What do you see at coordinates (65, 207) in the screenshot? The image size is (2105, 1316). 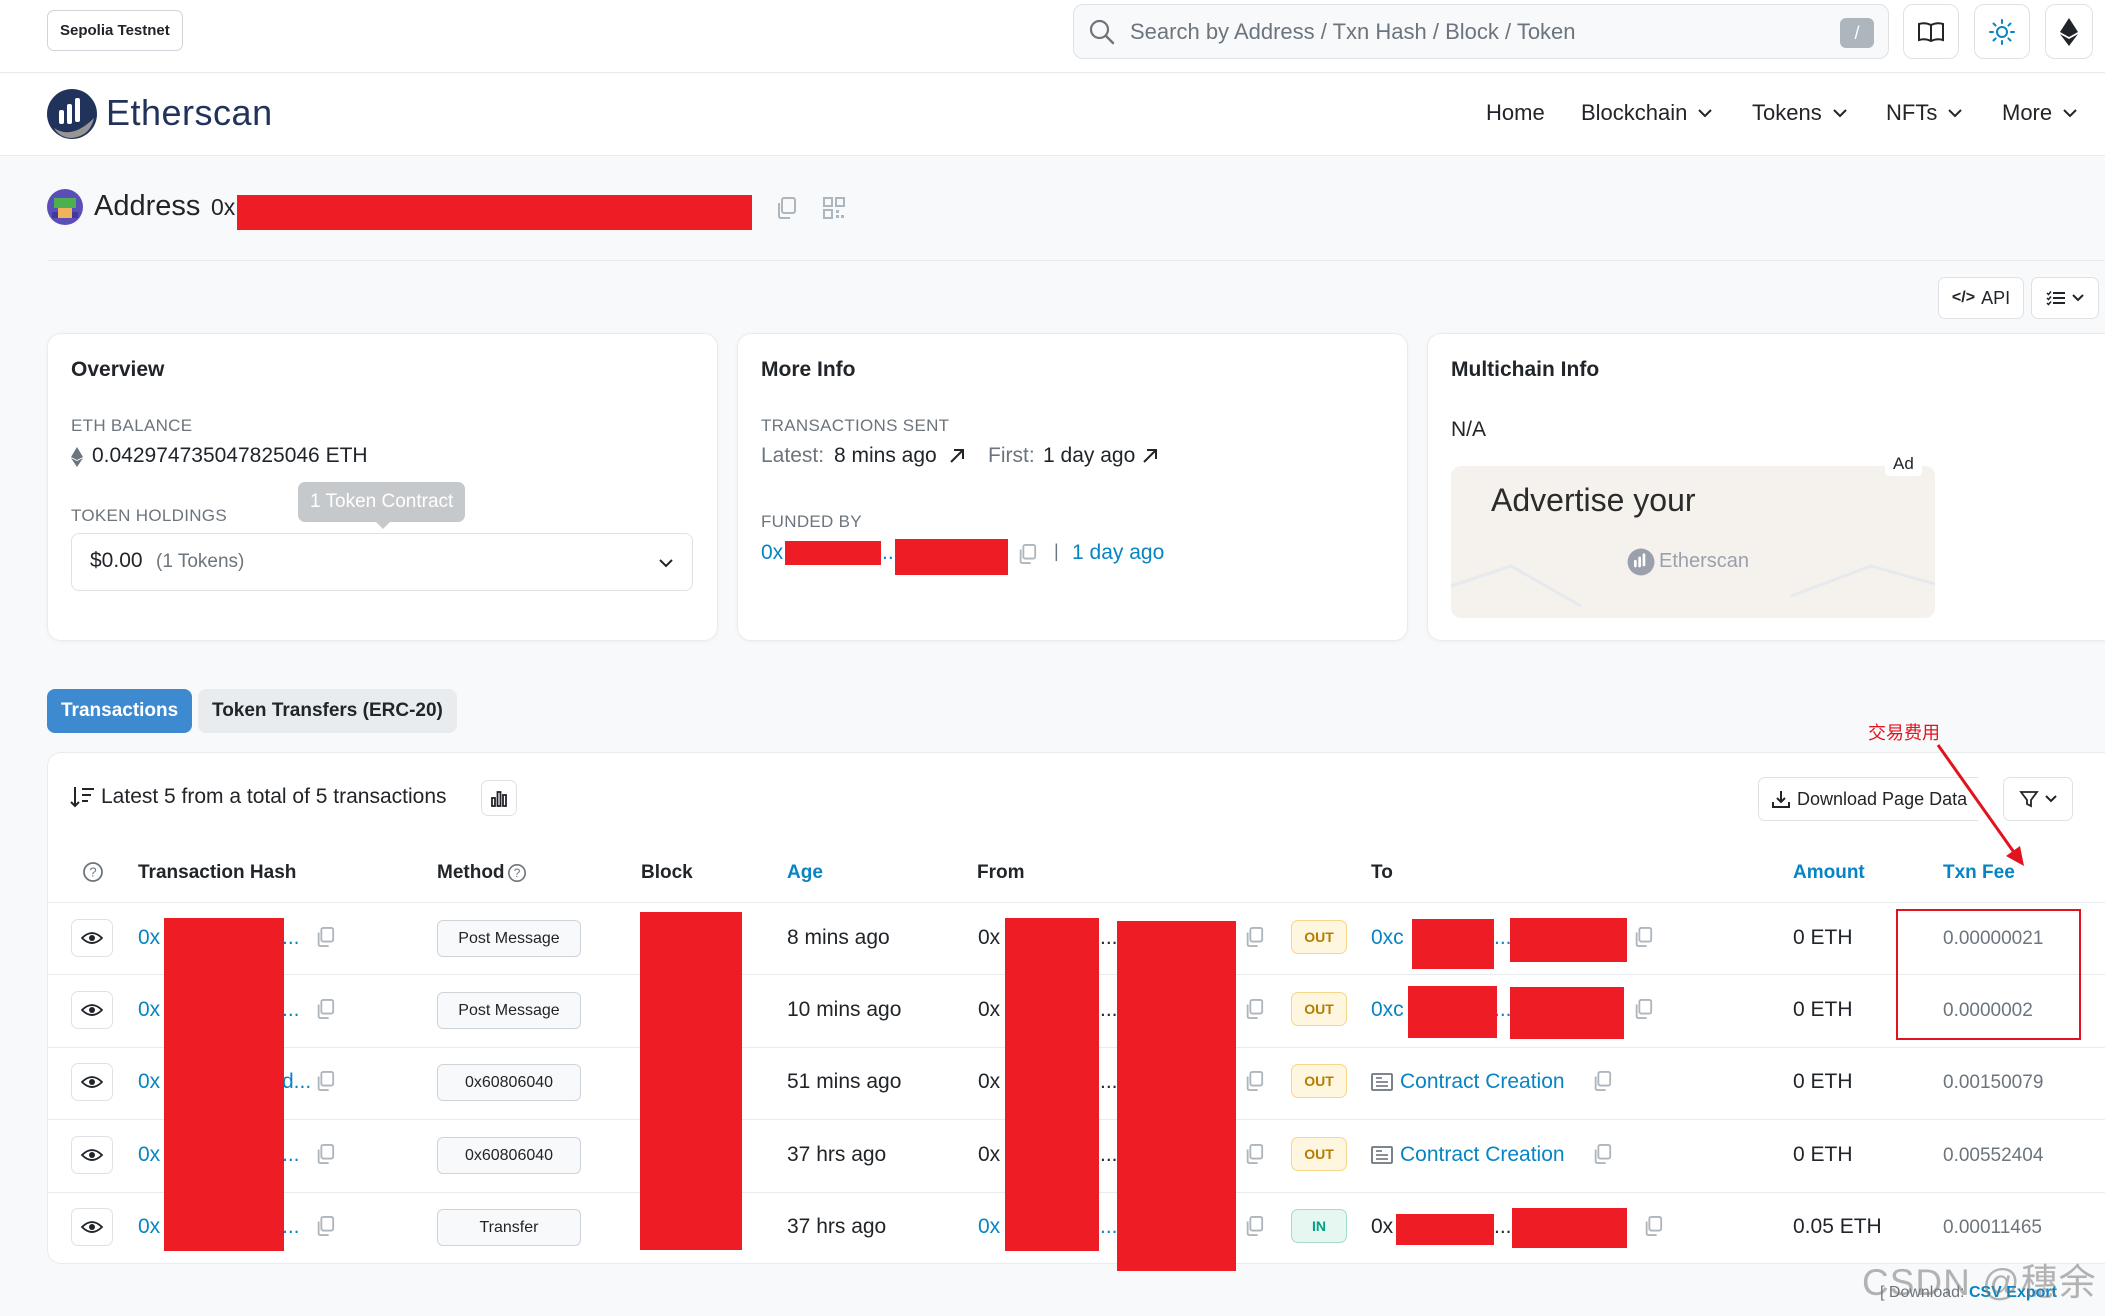 I see `address-avatar` at bounding box center [65, 207].